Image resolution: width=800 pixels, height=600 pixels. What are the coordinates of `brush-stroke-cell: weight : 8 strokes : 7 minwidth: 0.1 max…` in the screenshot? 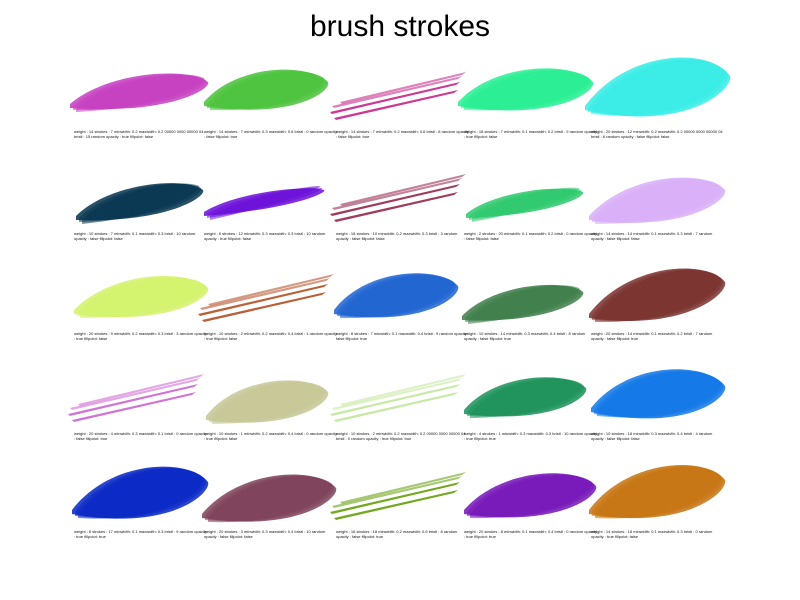 It's located at (405, 312).